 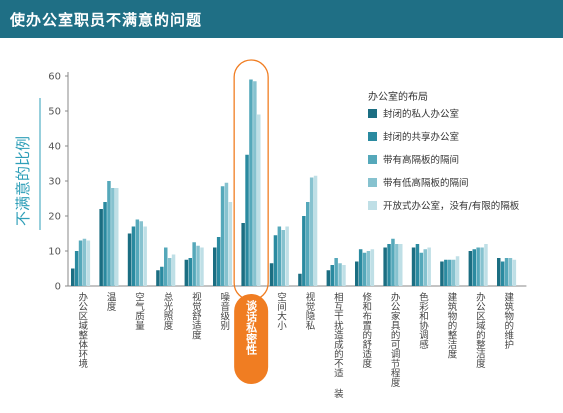 I want to click on y-tick-label: 60, so click(x=54, y=77).